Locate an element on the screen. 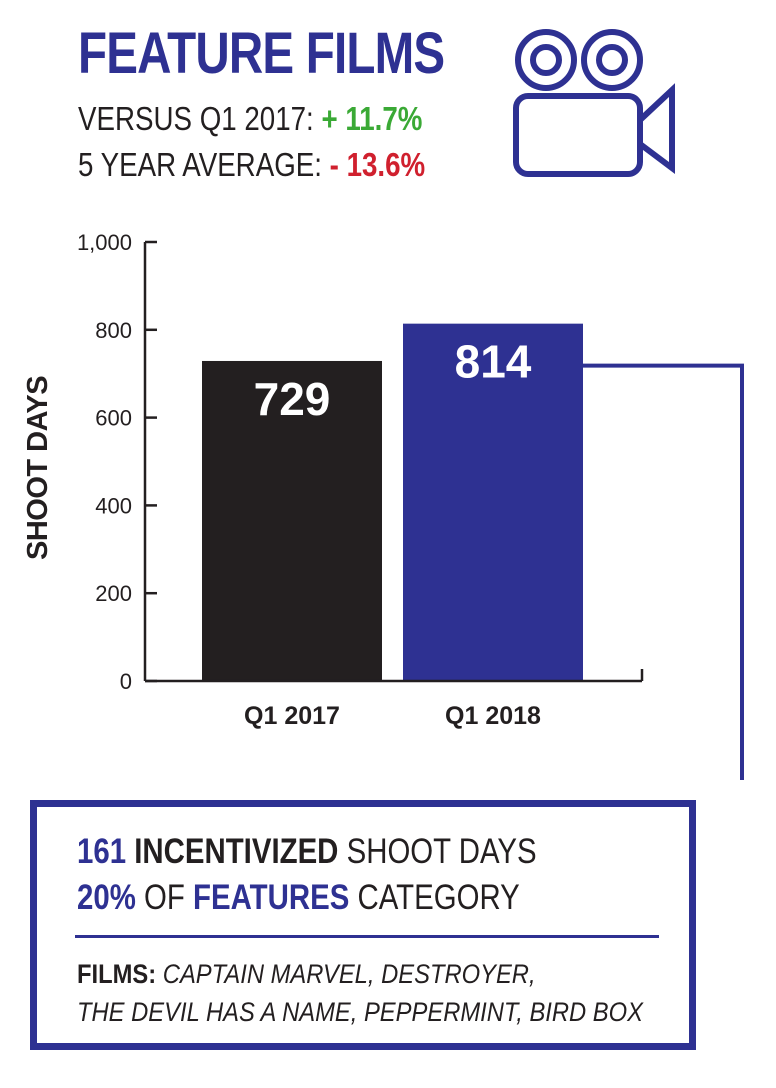  category-text: CATEGORY is located at coordinates (438, 897).